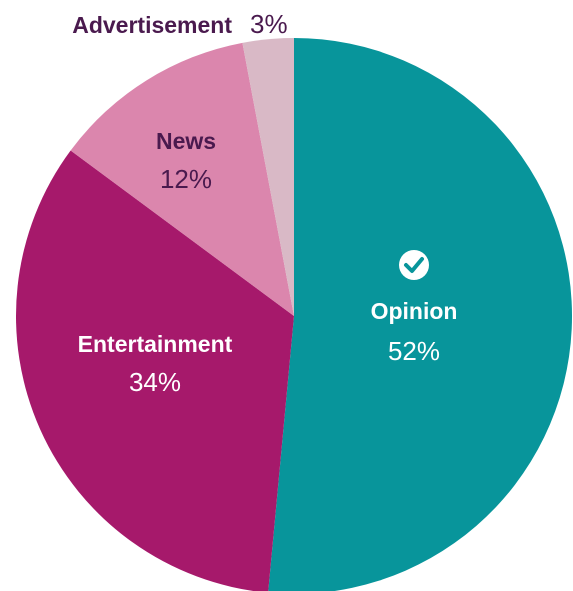  I want to click on slice-value: 12%, so click(186, 179).